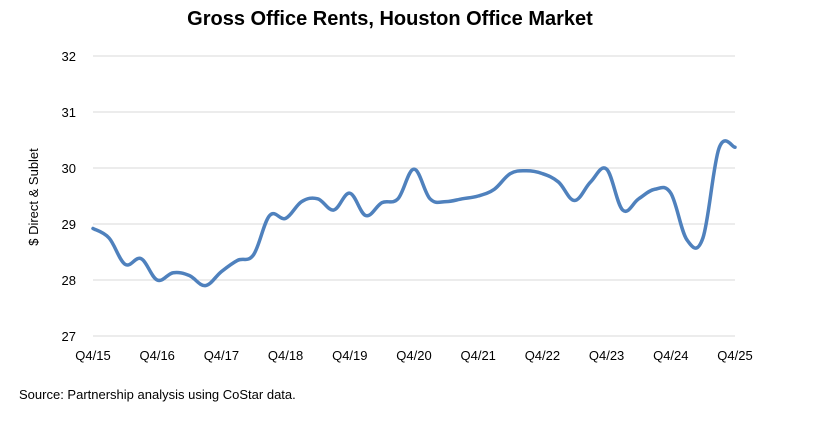 The height and width of the screenshot is (425, 827). Describe the element at coordinates (349, 355) in the screenshot. I see `x-tick-label: Q4/19` at that location.